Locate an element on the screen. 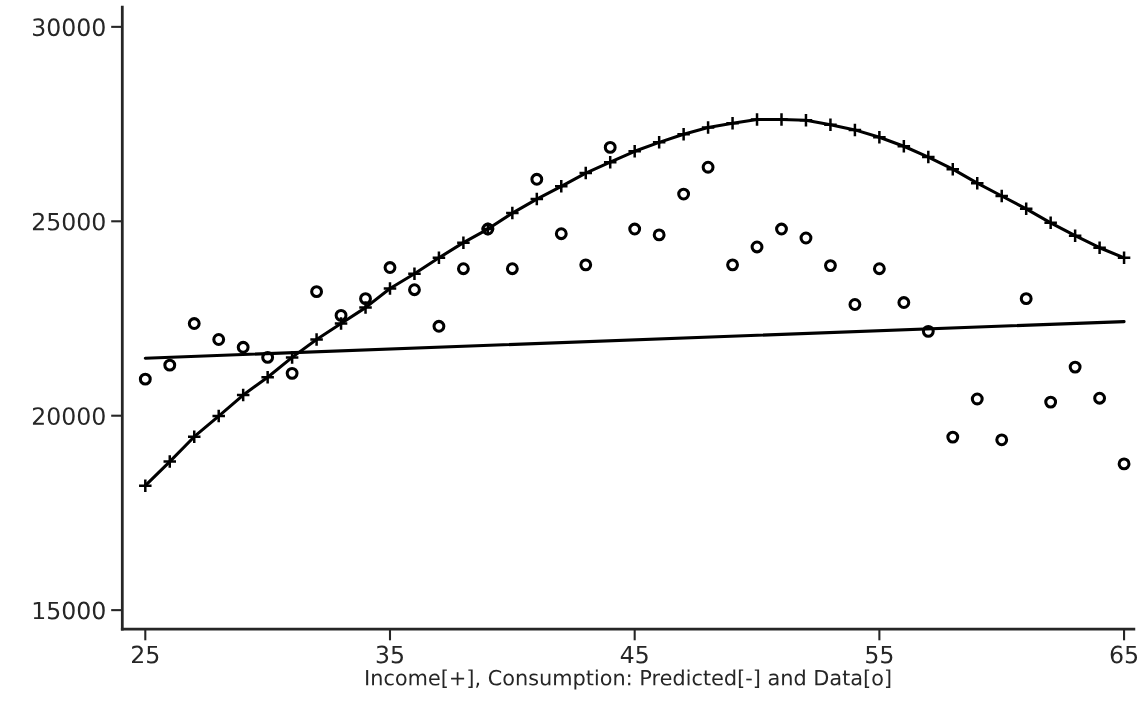 The image size is (1143, 703). x-tick-label: 55 is located at coordinates (879, 654).